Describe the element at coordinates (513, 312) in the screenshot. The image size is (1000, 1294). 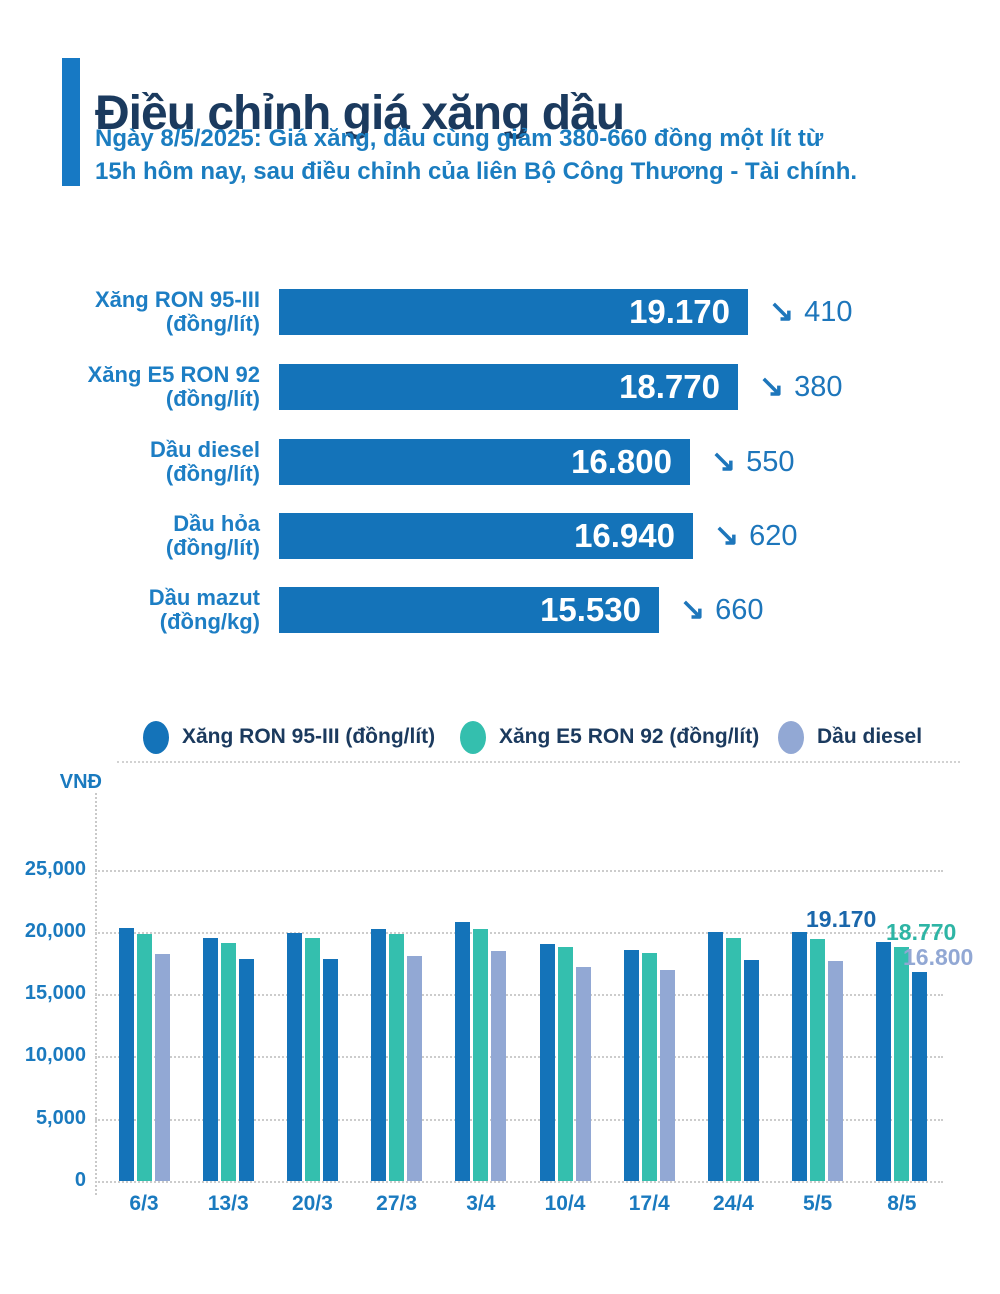
I see `price-bar: 19.170` at that location.